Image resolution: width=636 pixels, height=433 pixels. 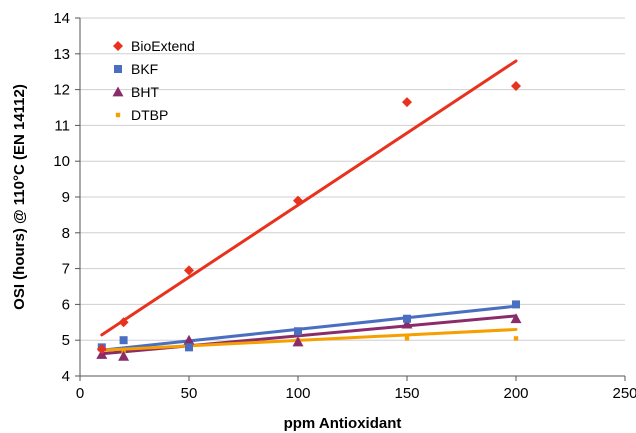 I want to click on y-tick-label: 13, so click(x=61, y=54).